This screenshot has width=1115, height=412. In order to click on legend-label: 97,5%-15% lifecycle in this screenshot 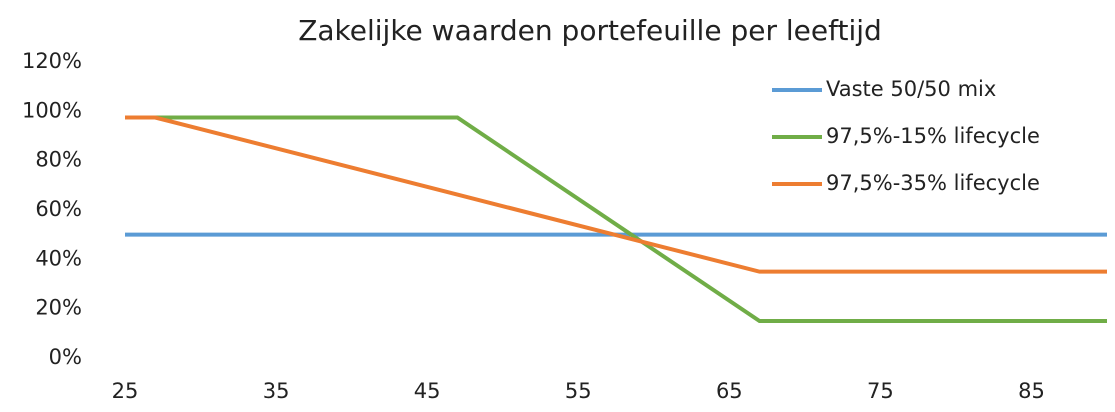, I will do `click(933, 136)`.